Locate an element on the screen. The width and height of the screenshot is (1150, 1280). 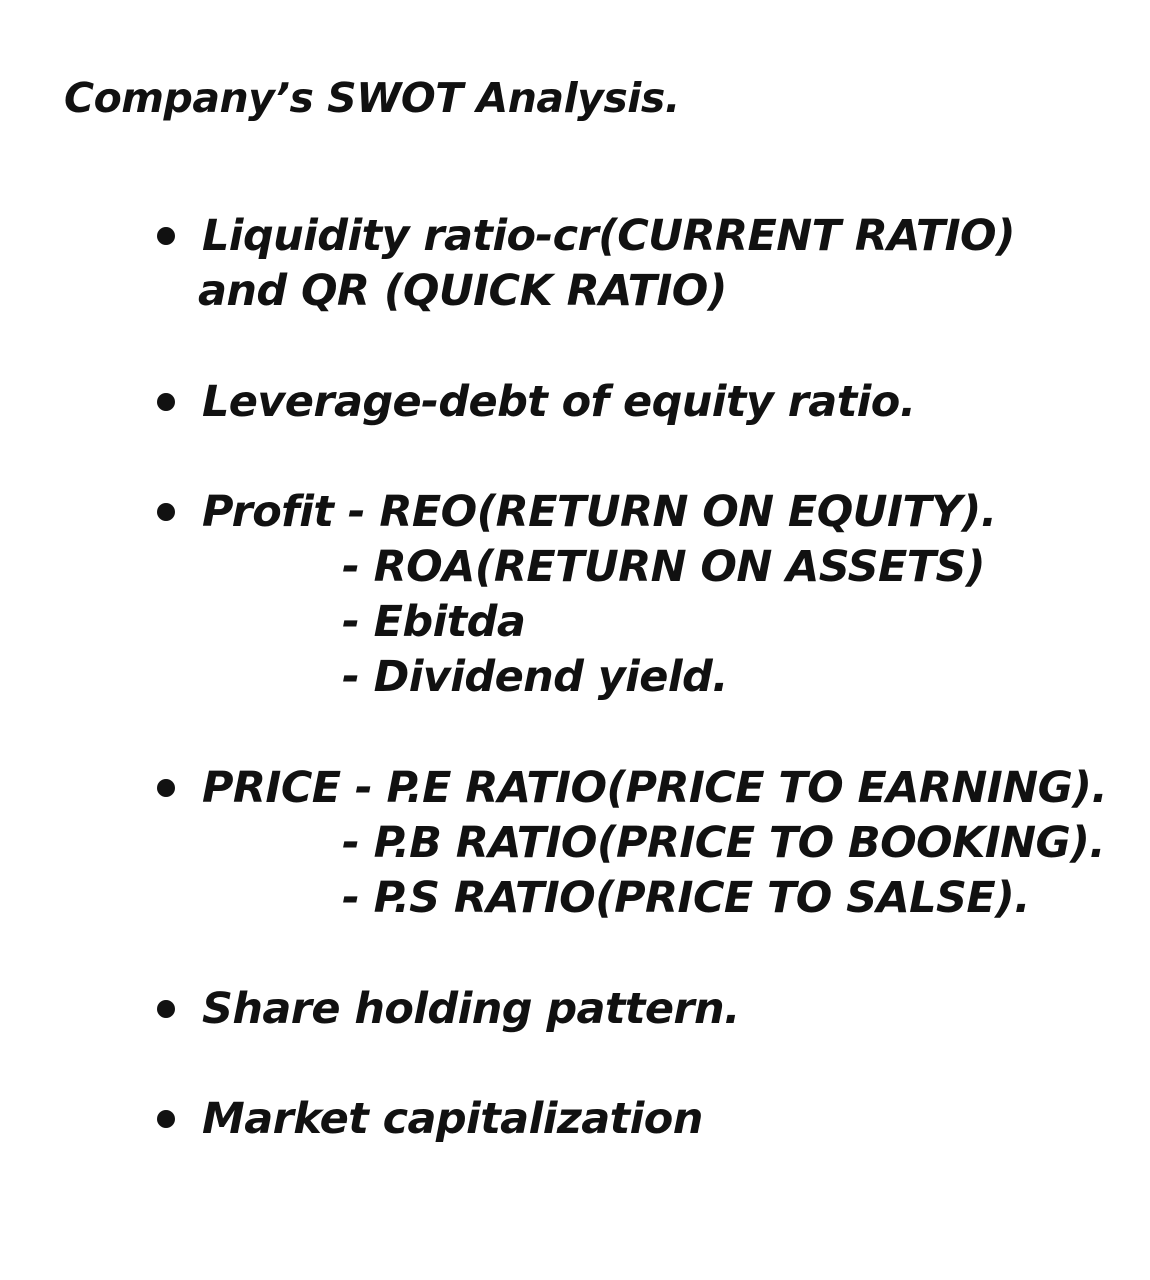
list-item-subline: - ROA(RETURN ON ASSETS) is located at coordinates (664, 567).